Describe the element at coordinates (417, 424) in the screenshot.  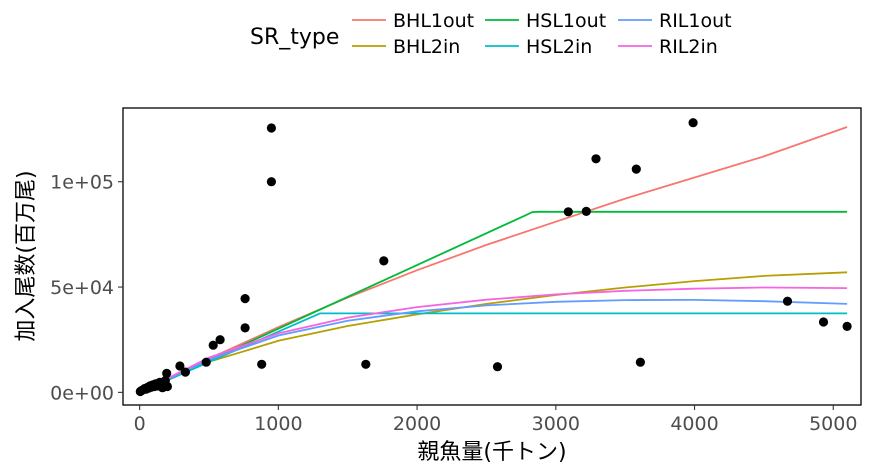
I see `x-tick-label: 2000` at that location.